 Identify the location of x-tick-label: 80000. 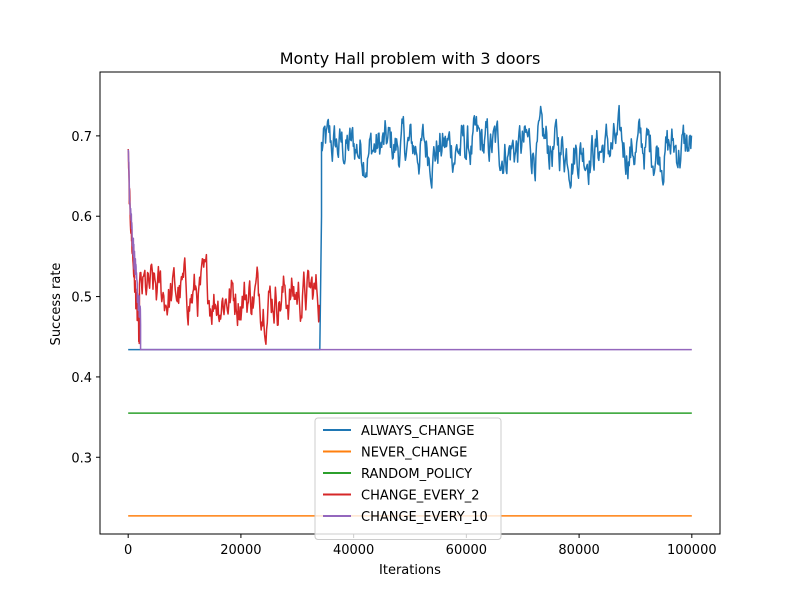
(578, 550).